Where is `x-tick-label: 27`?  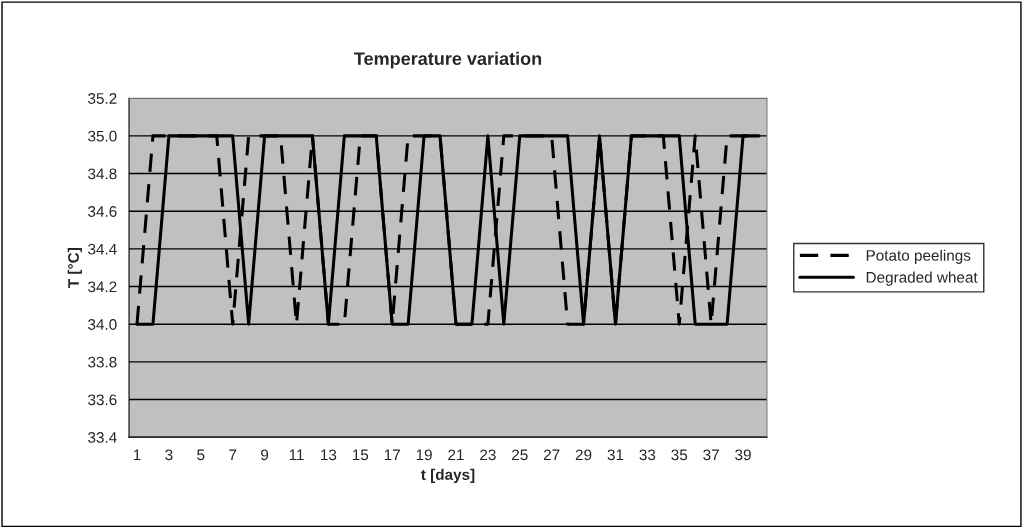
x-tick-label: 27 is located at coordinates (551, 455).